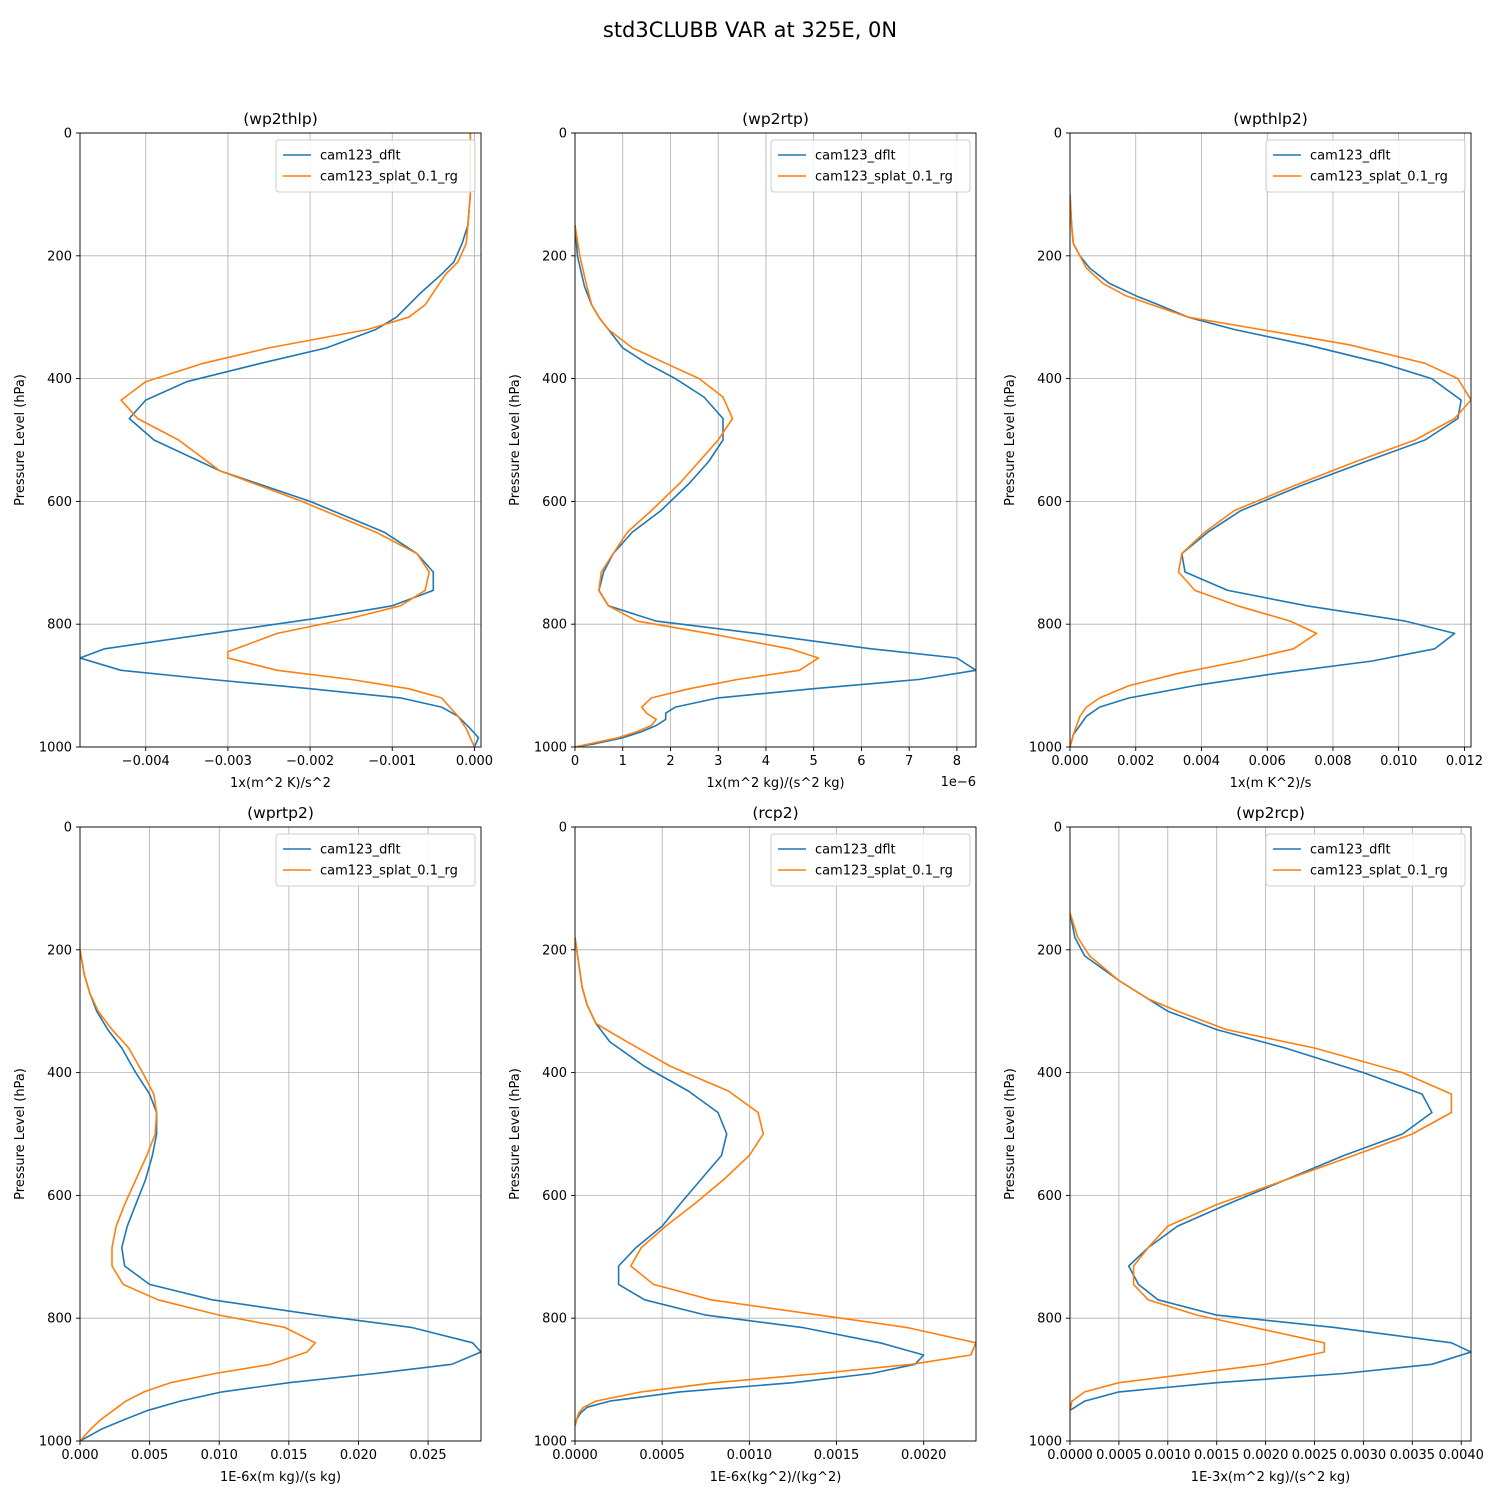 The width and height of the screenshot is (1500, 1500). What do you see at coordinates (149, 1455) in the screenshot?
I see `x-tick-label: 0.005` at bounding box center [149, 1455].